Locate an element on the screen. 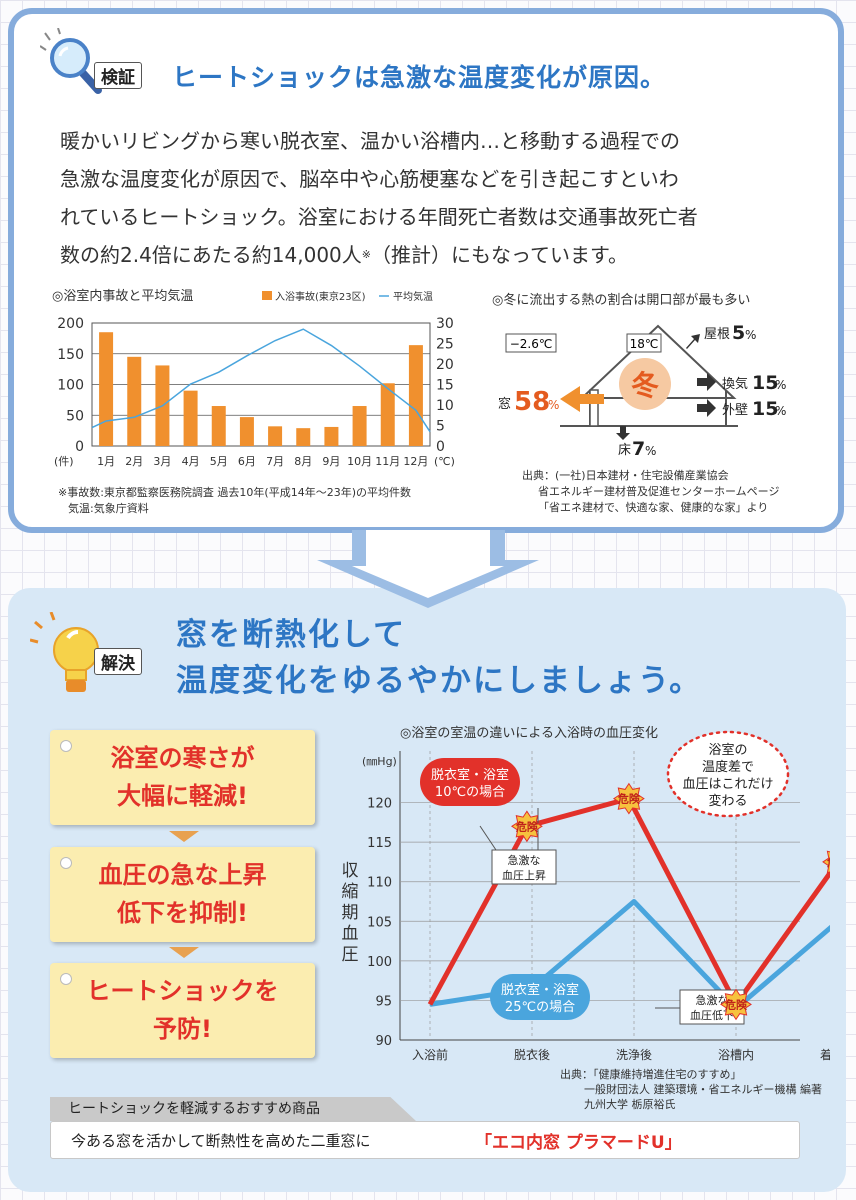  chart1-xtick: 4月 is located at coordinates (191, 461).